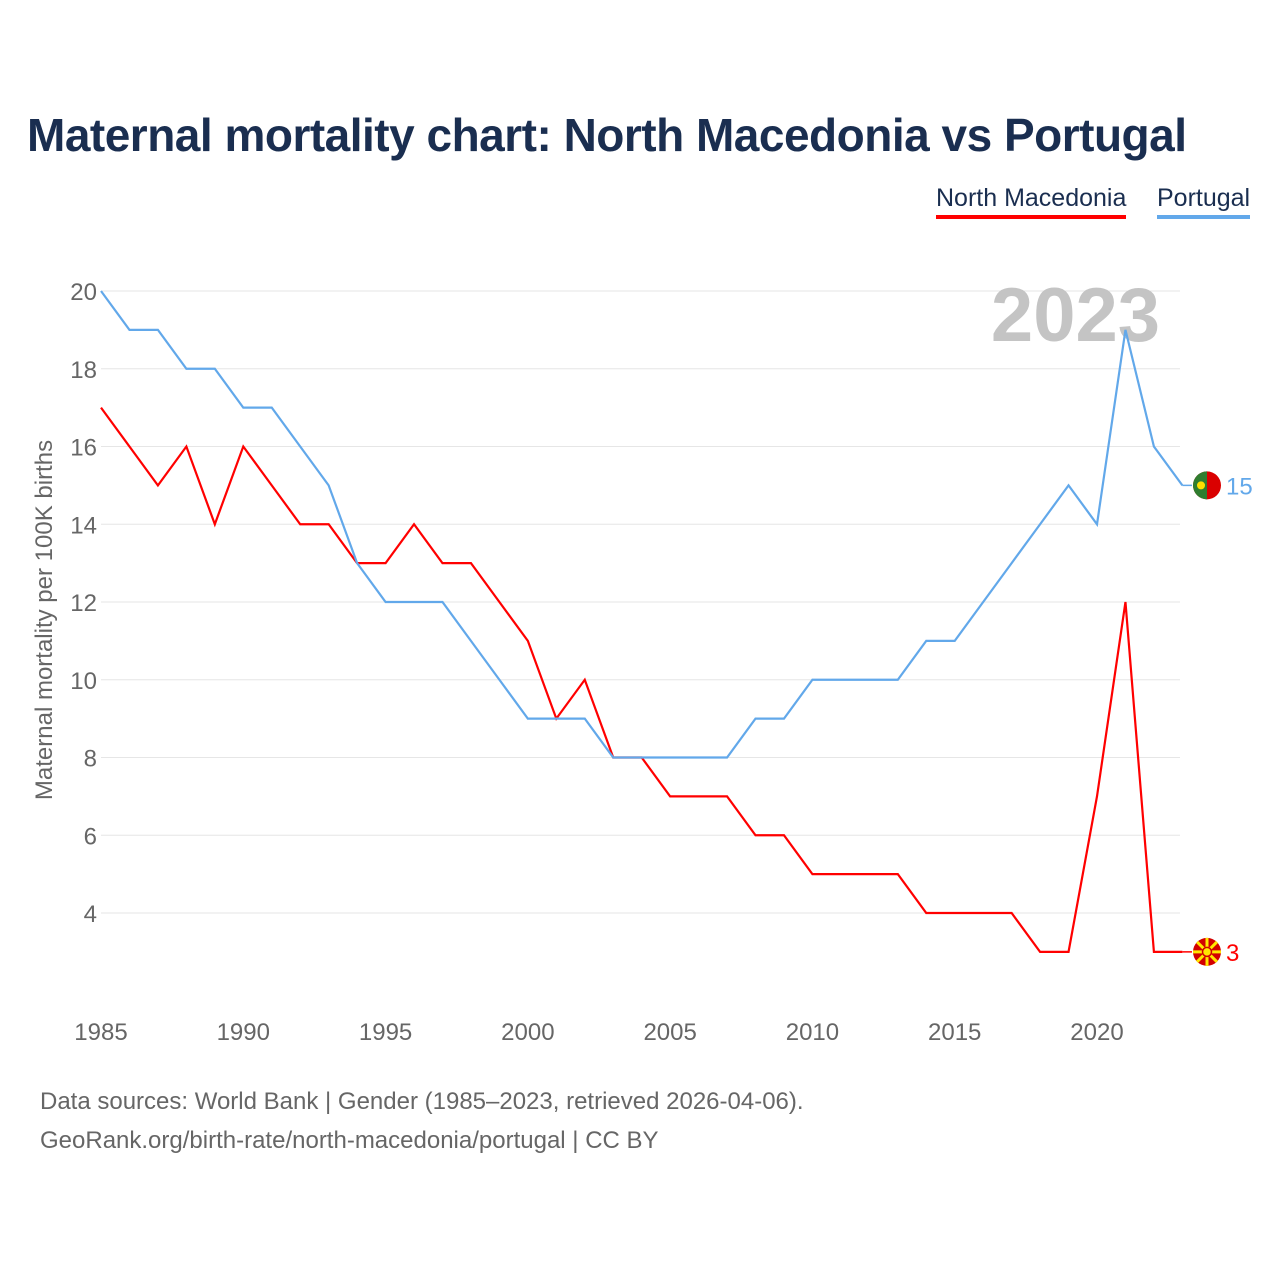 The image size is (1280, 1280). I want to click on x-tick-label: 2020, so click(1096, 1032).